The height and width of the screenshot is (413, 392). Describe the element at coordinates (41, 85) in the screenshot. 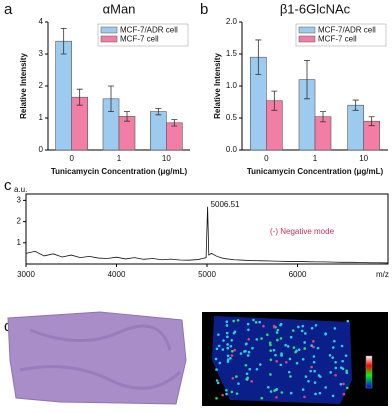

I see `y-tick-label: 2` at that location.